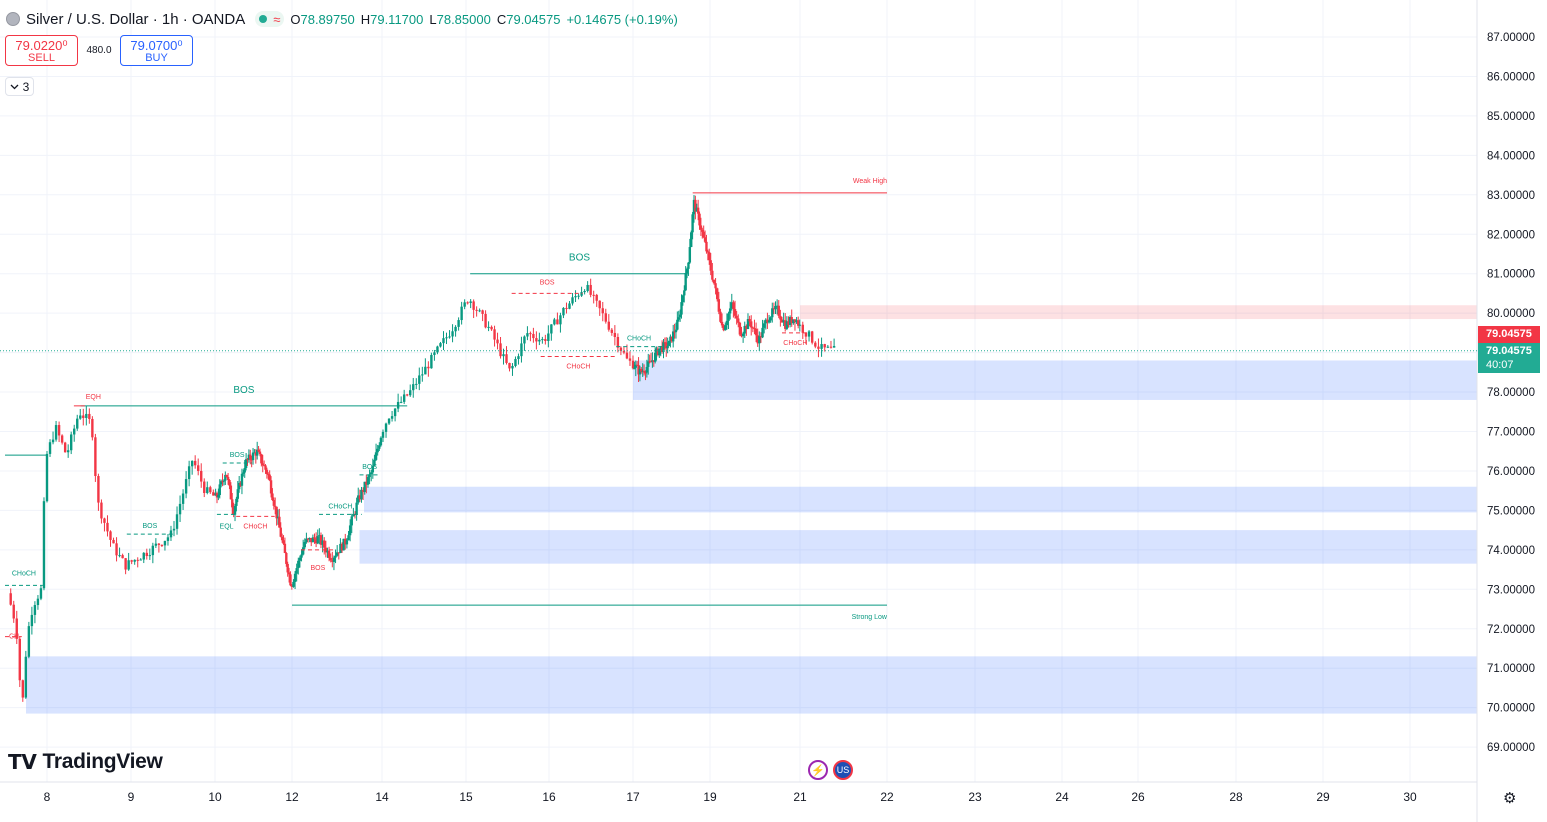 This screenshot has width=1547, height=822. What do you see at coordinates (270, 19) in the screenshot?
I see `market-status-pill: ≈` at bounding box center [270, 19].